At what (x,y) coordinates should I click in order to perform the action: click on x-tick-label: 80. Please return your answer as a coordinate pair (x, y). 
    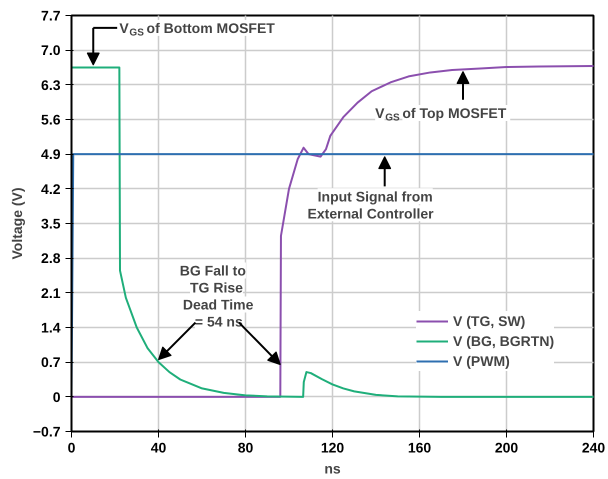
    Looking at the image, I should click on (246, 448).